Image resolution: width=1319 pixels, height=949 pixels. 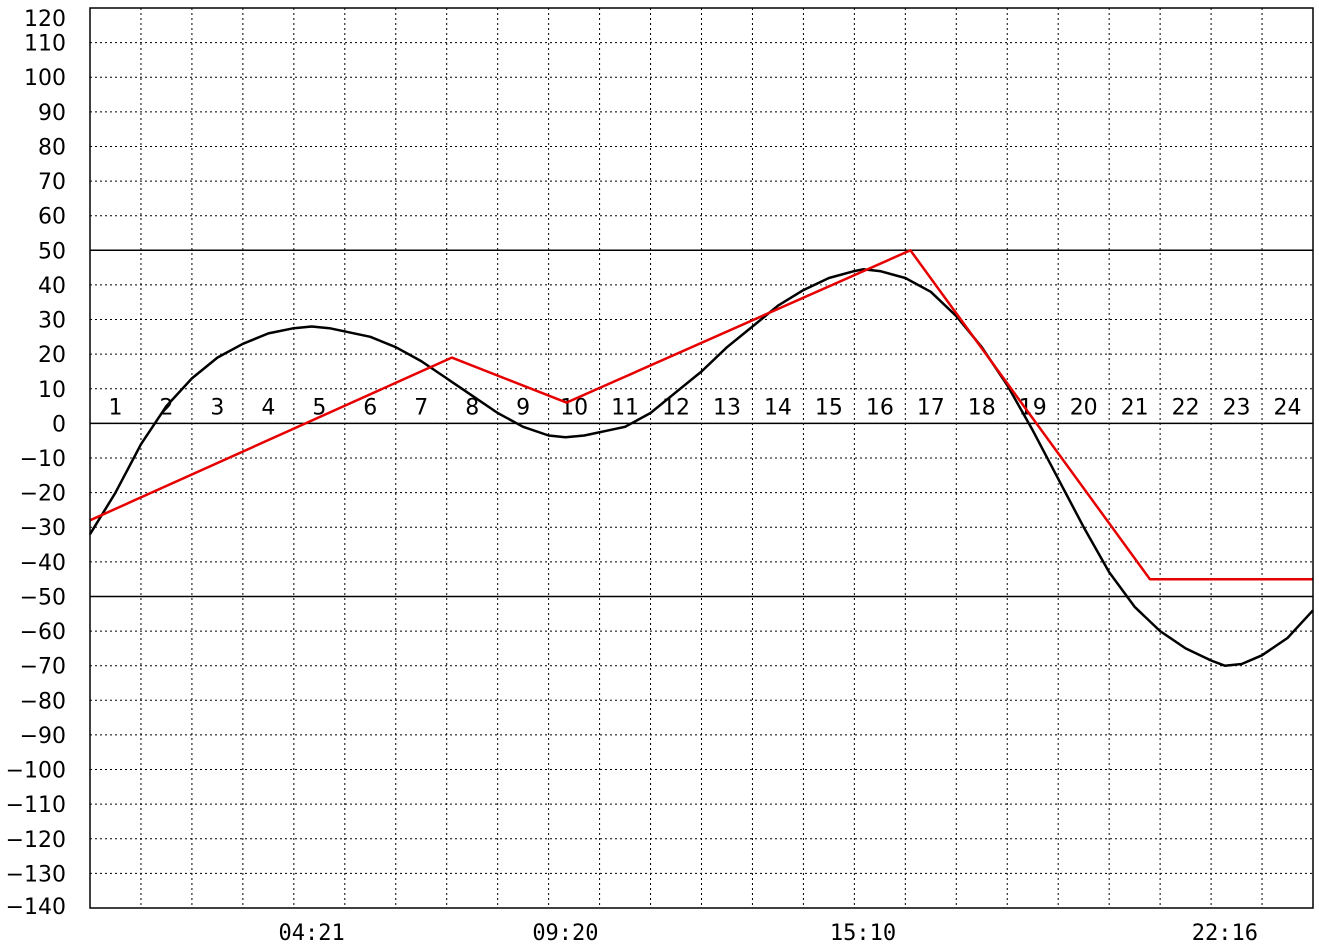 I want to click on hour-label: 8, so click(x=472, y=407).